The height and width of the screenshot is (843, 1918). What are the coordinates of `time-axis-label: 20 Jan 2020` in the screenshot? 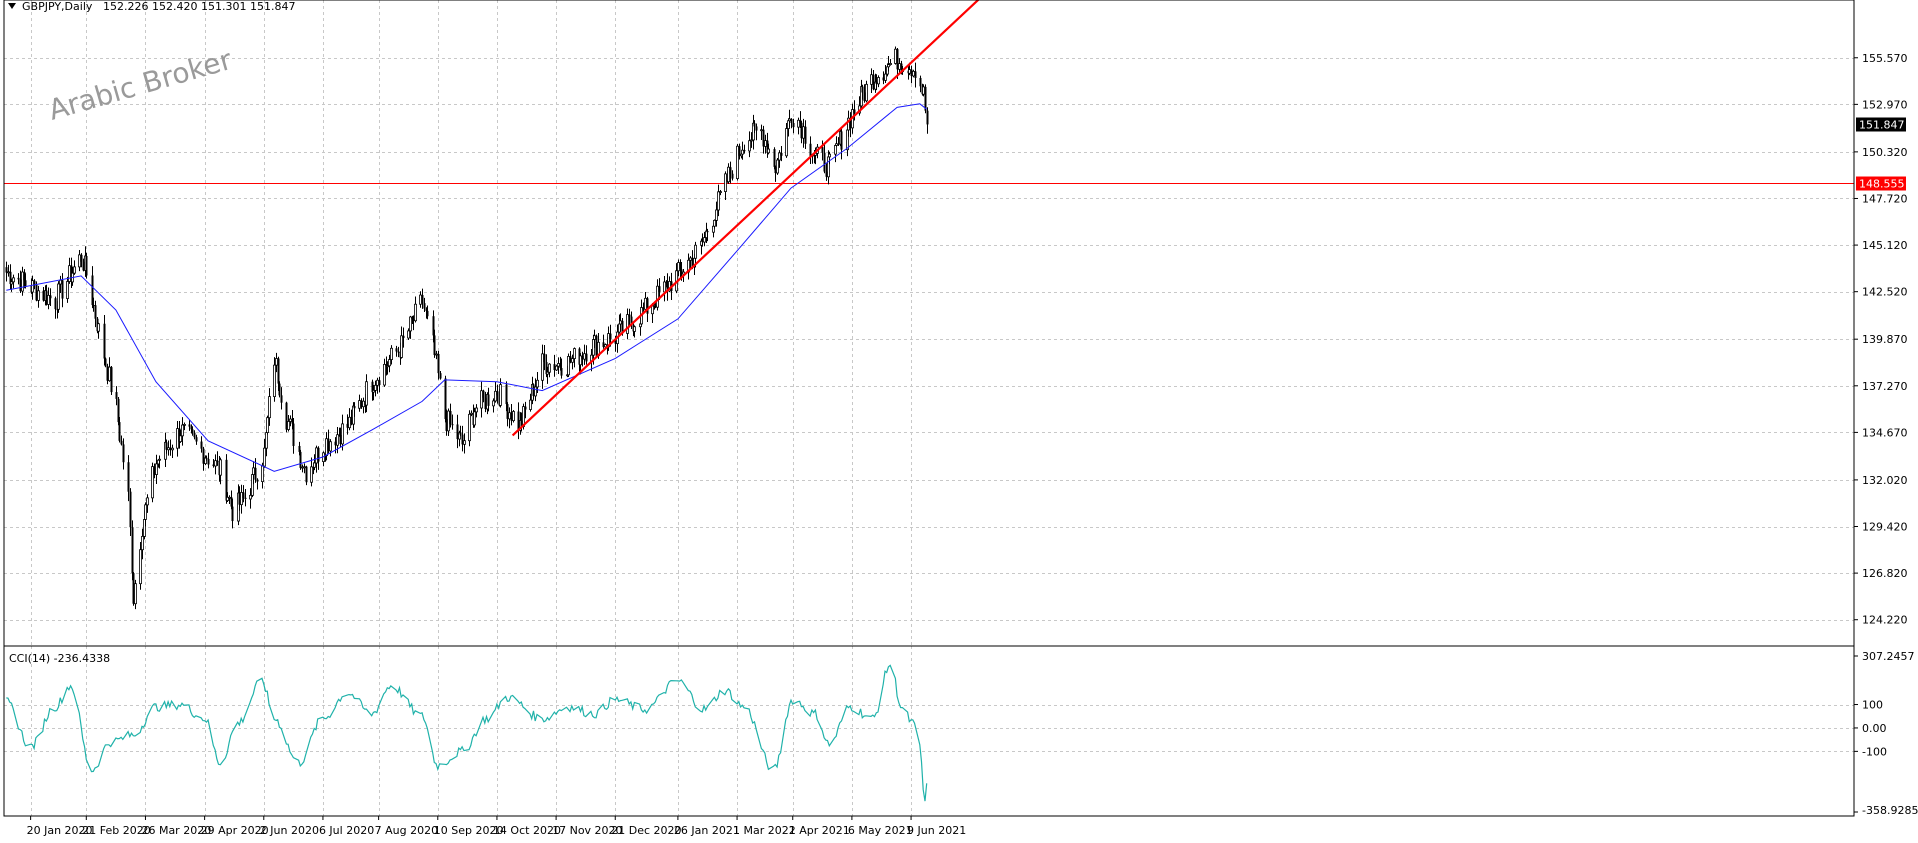 It's located at (60, 830).